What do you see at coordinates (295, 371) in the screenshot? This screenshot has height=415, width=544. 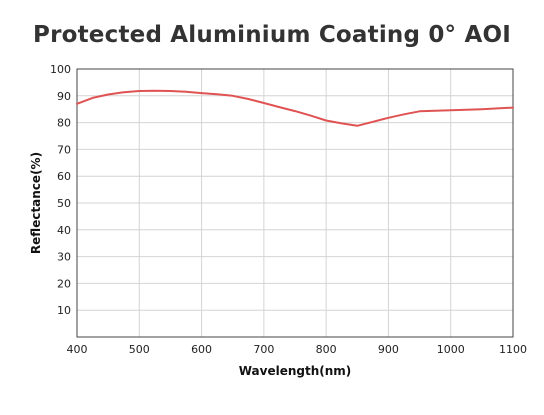 I see `x-axis-label: Wavelength(nm)` at bounding box center [295, 371].